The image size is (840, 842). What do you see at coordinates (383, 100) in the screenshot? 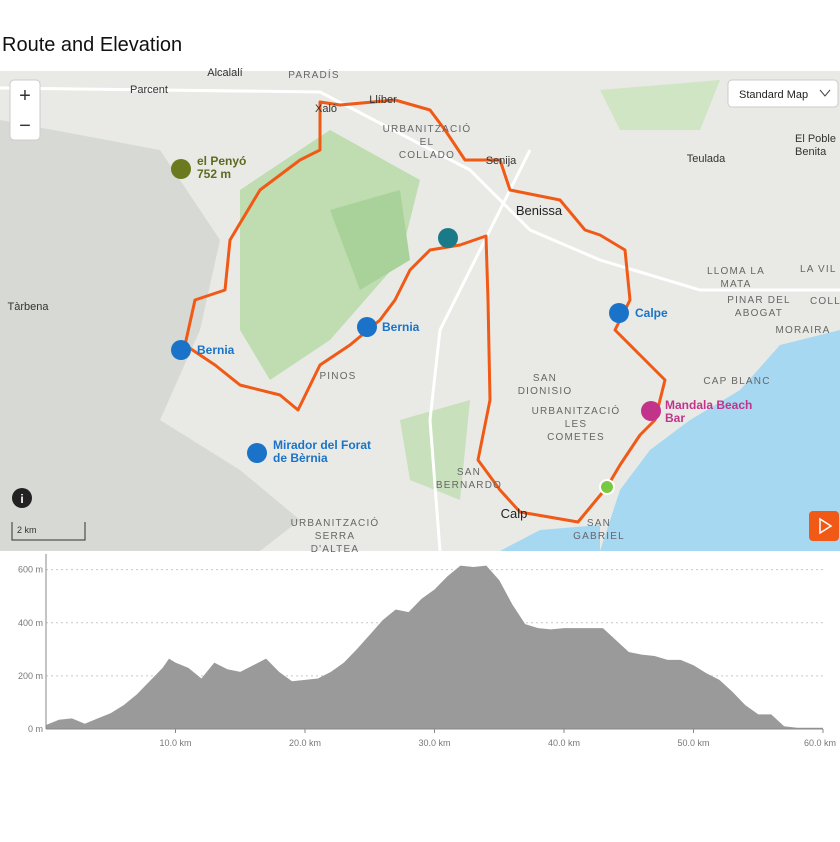
I see `map-label: Llíber` at bounding box center [383, 100].